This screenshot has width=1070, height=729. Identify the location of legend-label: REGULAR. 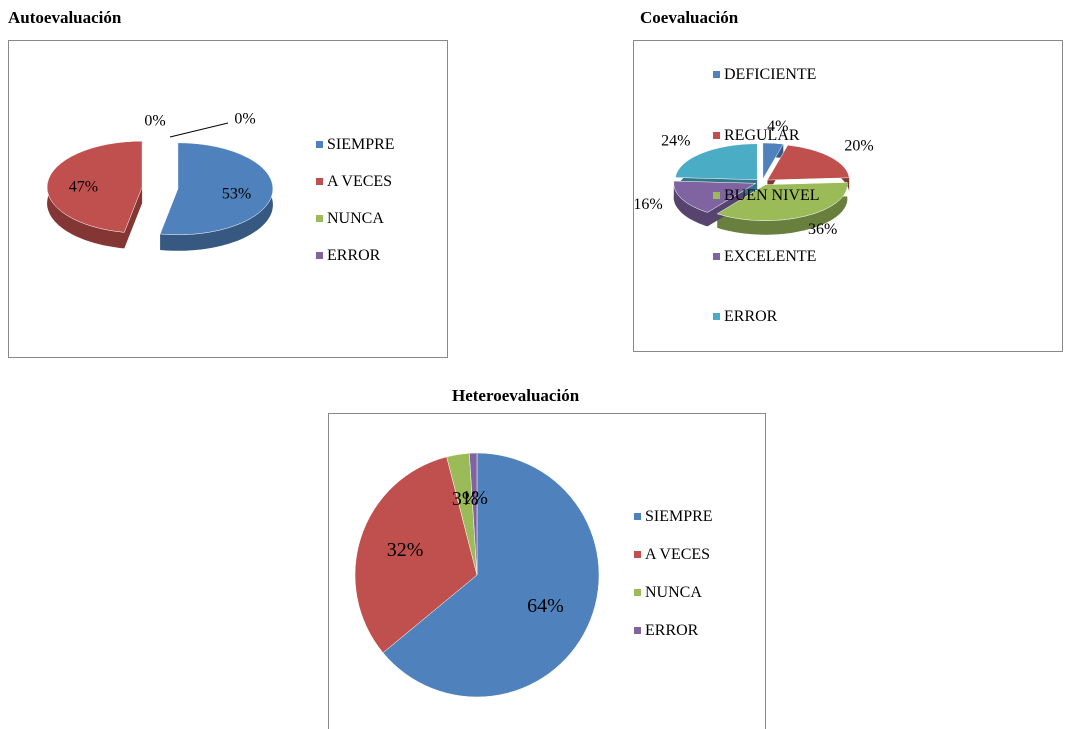
(762, 135).